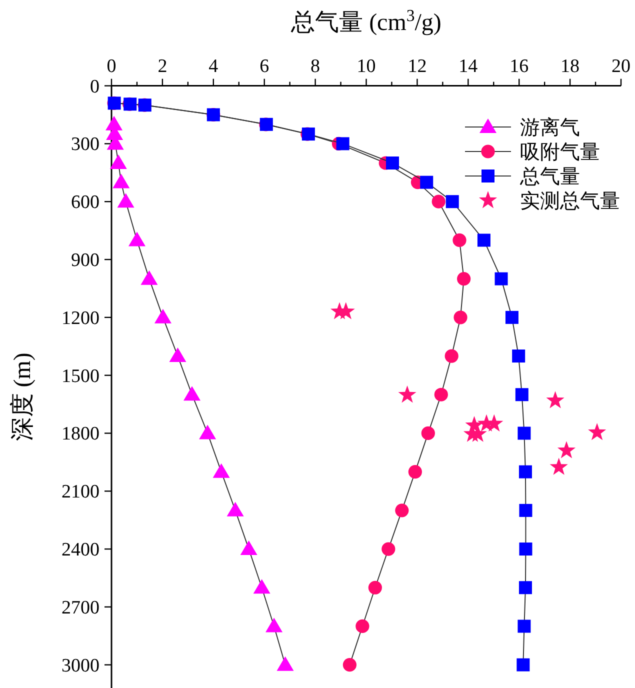 The width and height of the screenshot is (635, 688). What do you see at coordinates (85, 203) in the screenshot?
I see `y-tick-label: 600` at bounding box center [85, 203].